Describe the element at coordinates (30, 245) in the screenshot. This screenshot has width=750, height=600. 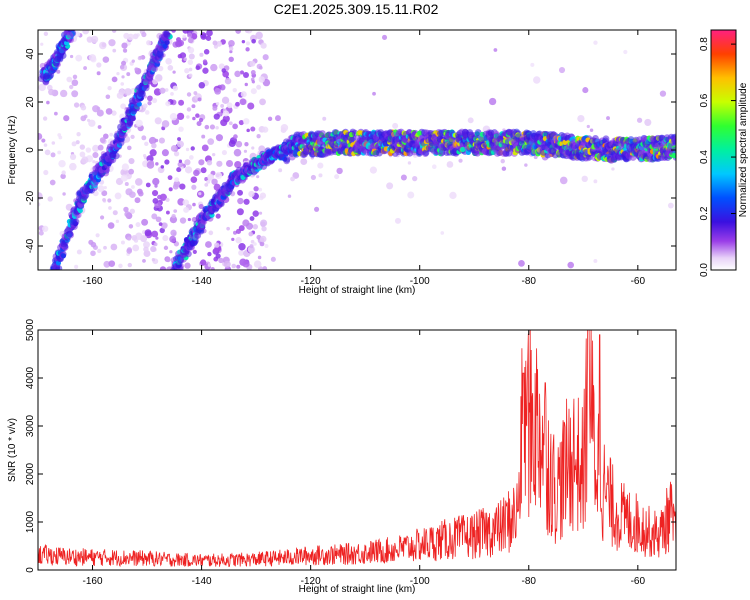
I see `heatmap-y-tick-label: -40` at that location.